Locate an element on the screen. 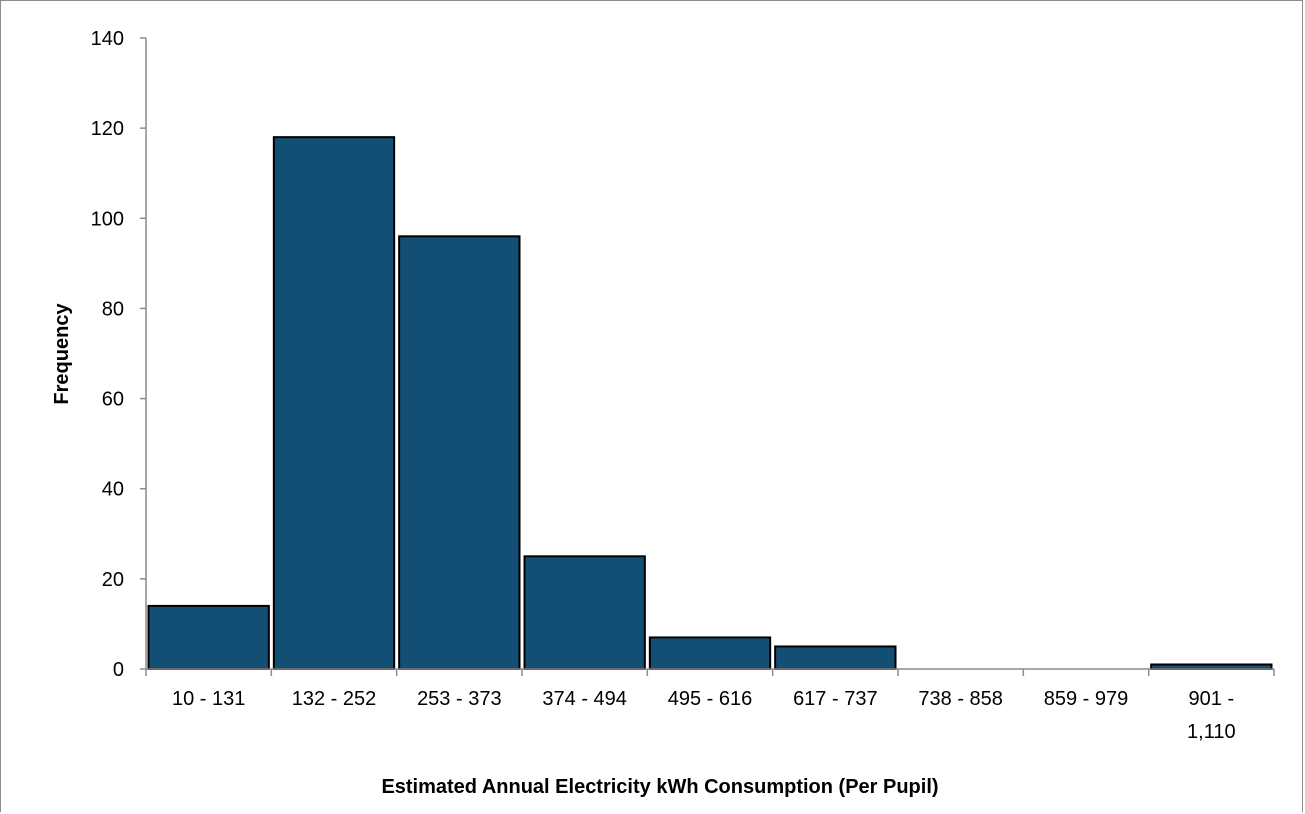  y-tick-label: 80 is located at coordinates (113, 309).